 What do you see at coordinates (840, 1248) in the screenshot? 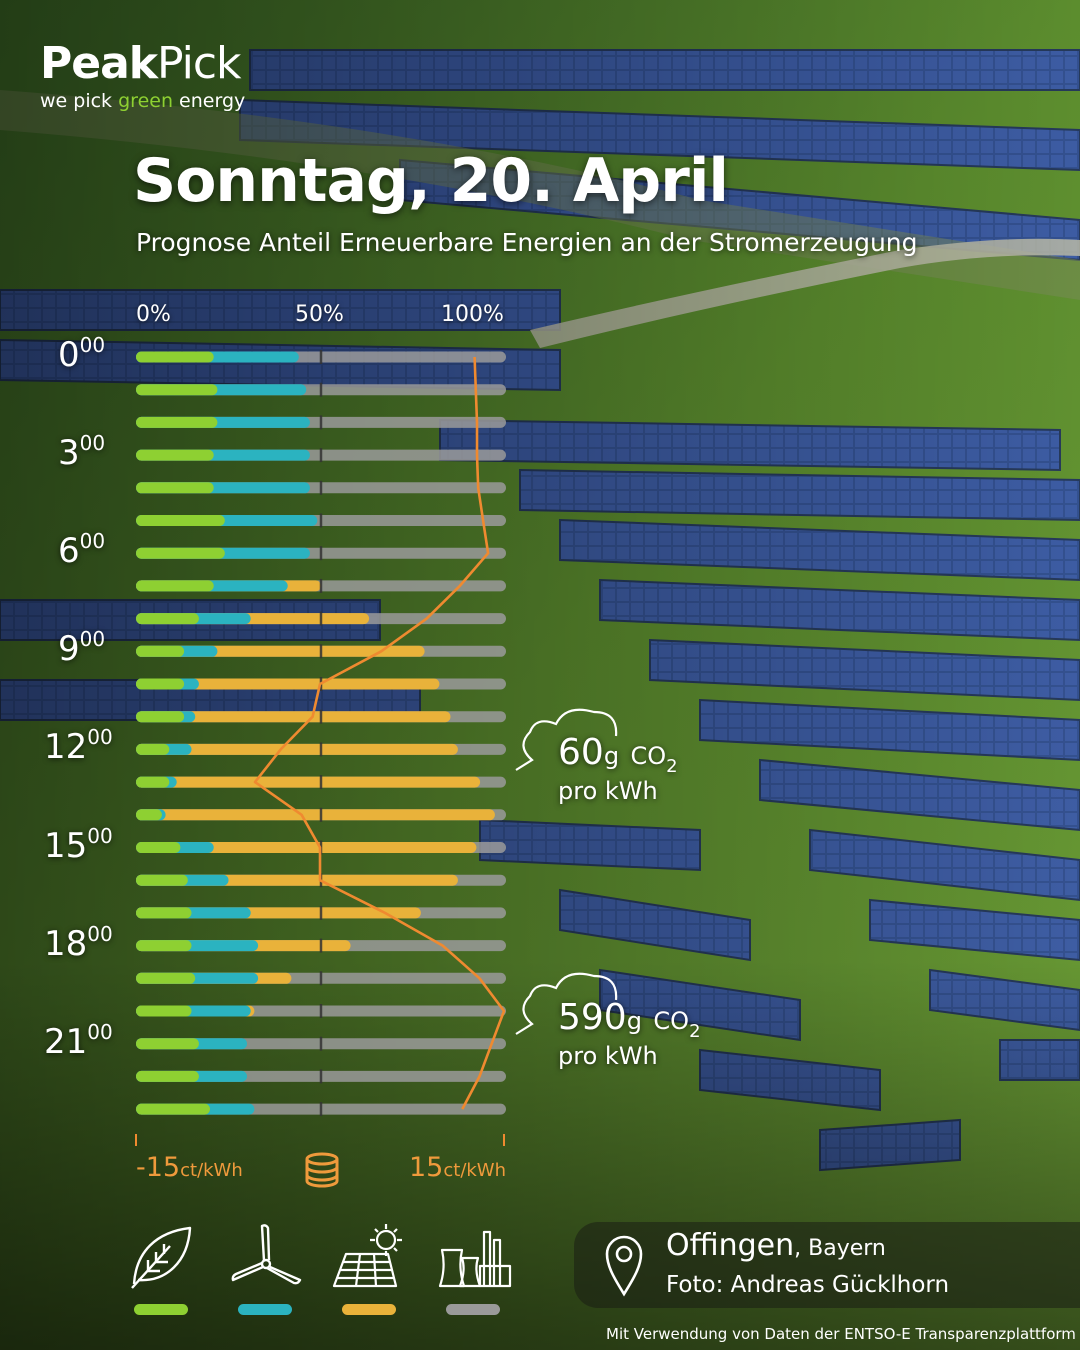
I see `location-region: , Bayern` at bounding box center [840, 1248].